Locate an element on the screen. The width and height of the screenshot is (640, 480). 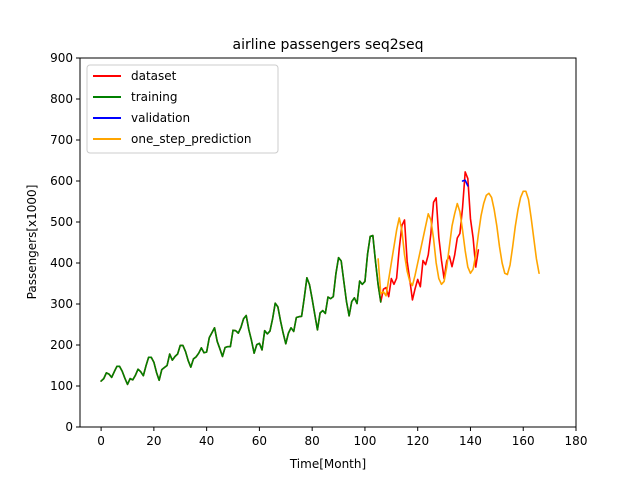
y-tick-label: 200 is located at coordinates (61, 345).